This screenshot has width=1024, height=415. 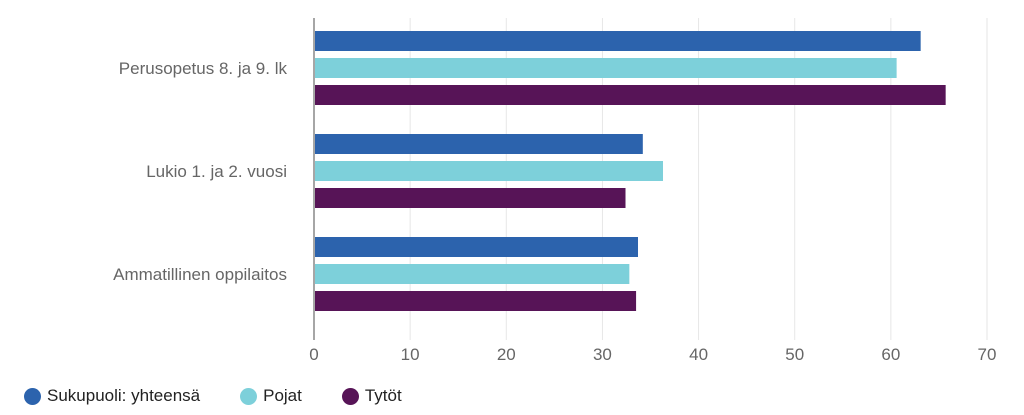 I want to click on x-tick-label-60: 60, so click(x=890, y=354).